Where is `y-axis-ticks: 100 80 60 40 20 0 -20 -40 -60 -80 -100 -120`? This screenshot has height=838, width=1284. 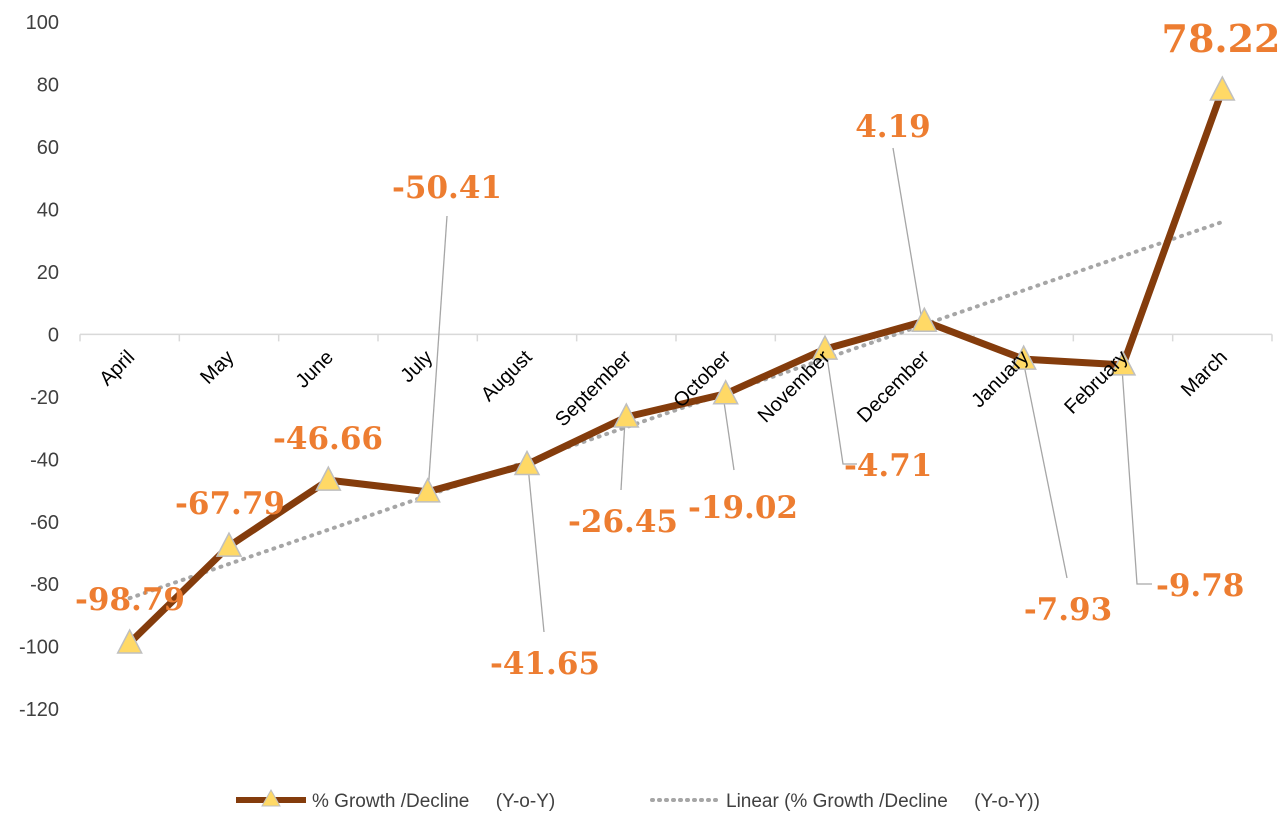
y-axis-ticks: 100 80 60 40 20 0 -20 -40 -60 -80 -100 -120 is located at coordinates (39, 366).